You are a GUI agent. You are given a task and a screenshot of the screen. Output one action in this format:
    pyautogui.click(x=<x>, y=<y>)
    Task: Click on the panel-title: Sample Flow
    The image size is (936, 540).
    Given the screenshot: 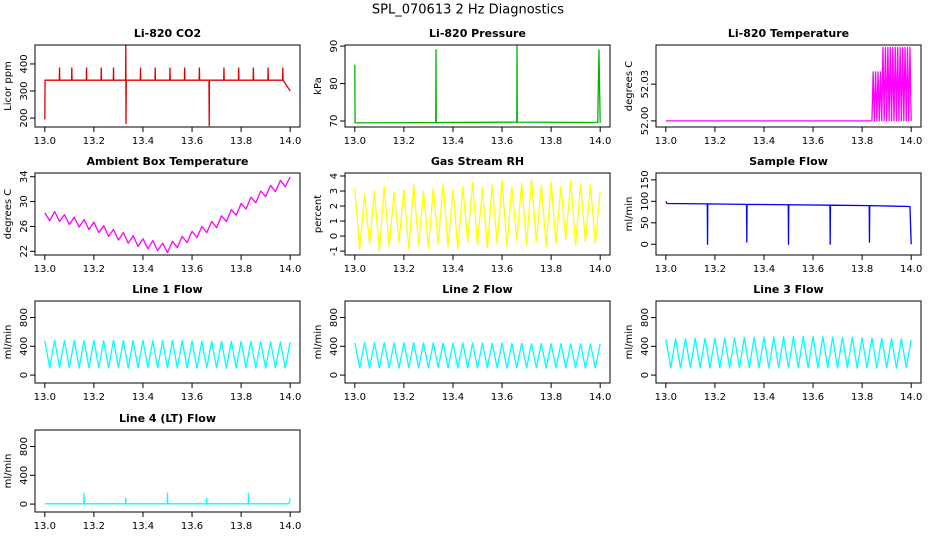 What is the action you would take?
    pyautogui.click(x=788, y=161)
    